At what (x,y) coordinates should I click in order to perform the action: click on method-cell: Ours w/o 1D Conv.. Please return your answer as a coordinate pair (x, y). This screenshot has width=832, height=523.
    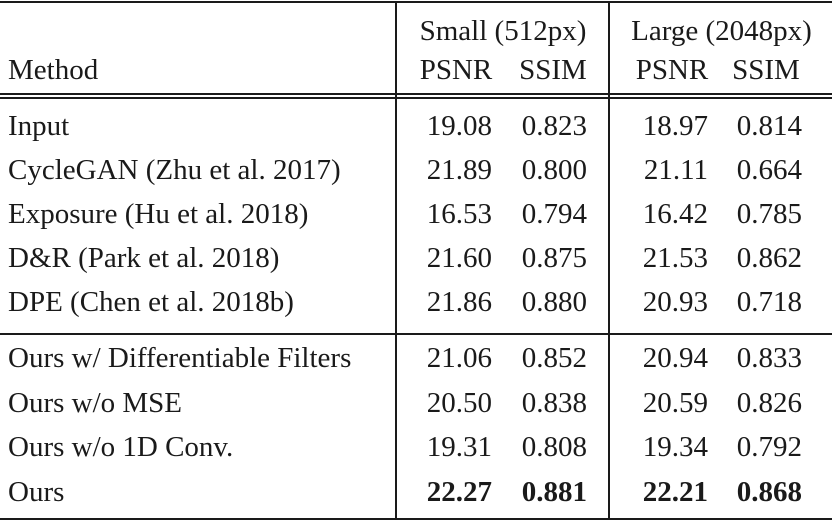
    Looking at the image, I should click on (121, 447).